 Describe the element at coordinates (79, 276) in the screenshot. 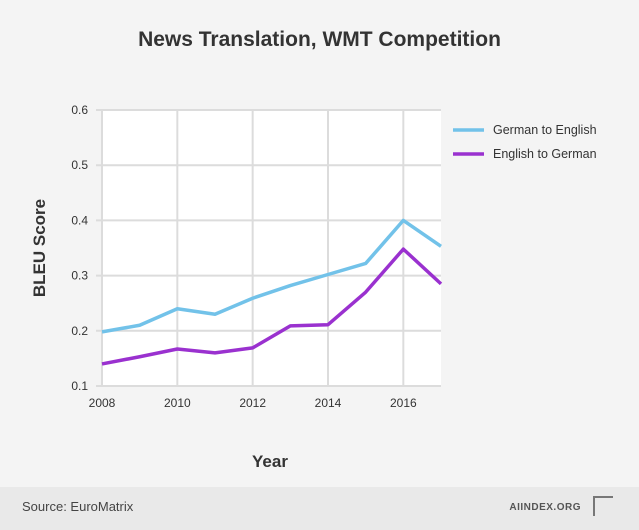

I see `y-tick-label: 0.3` at that location.